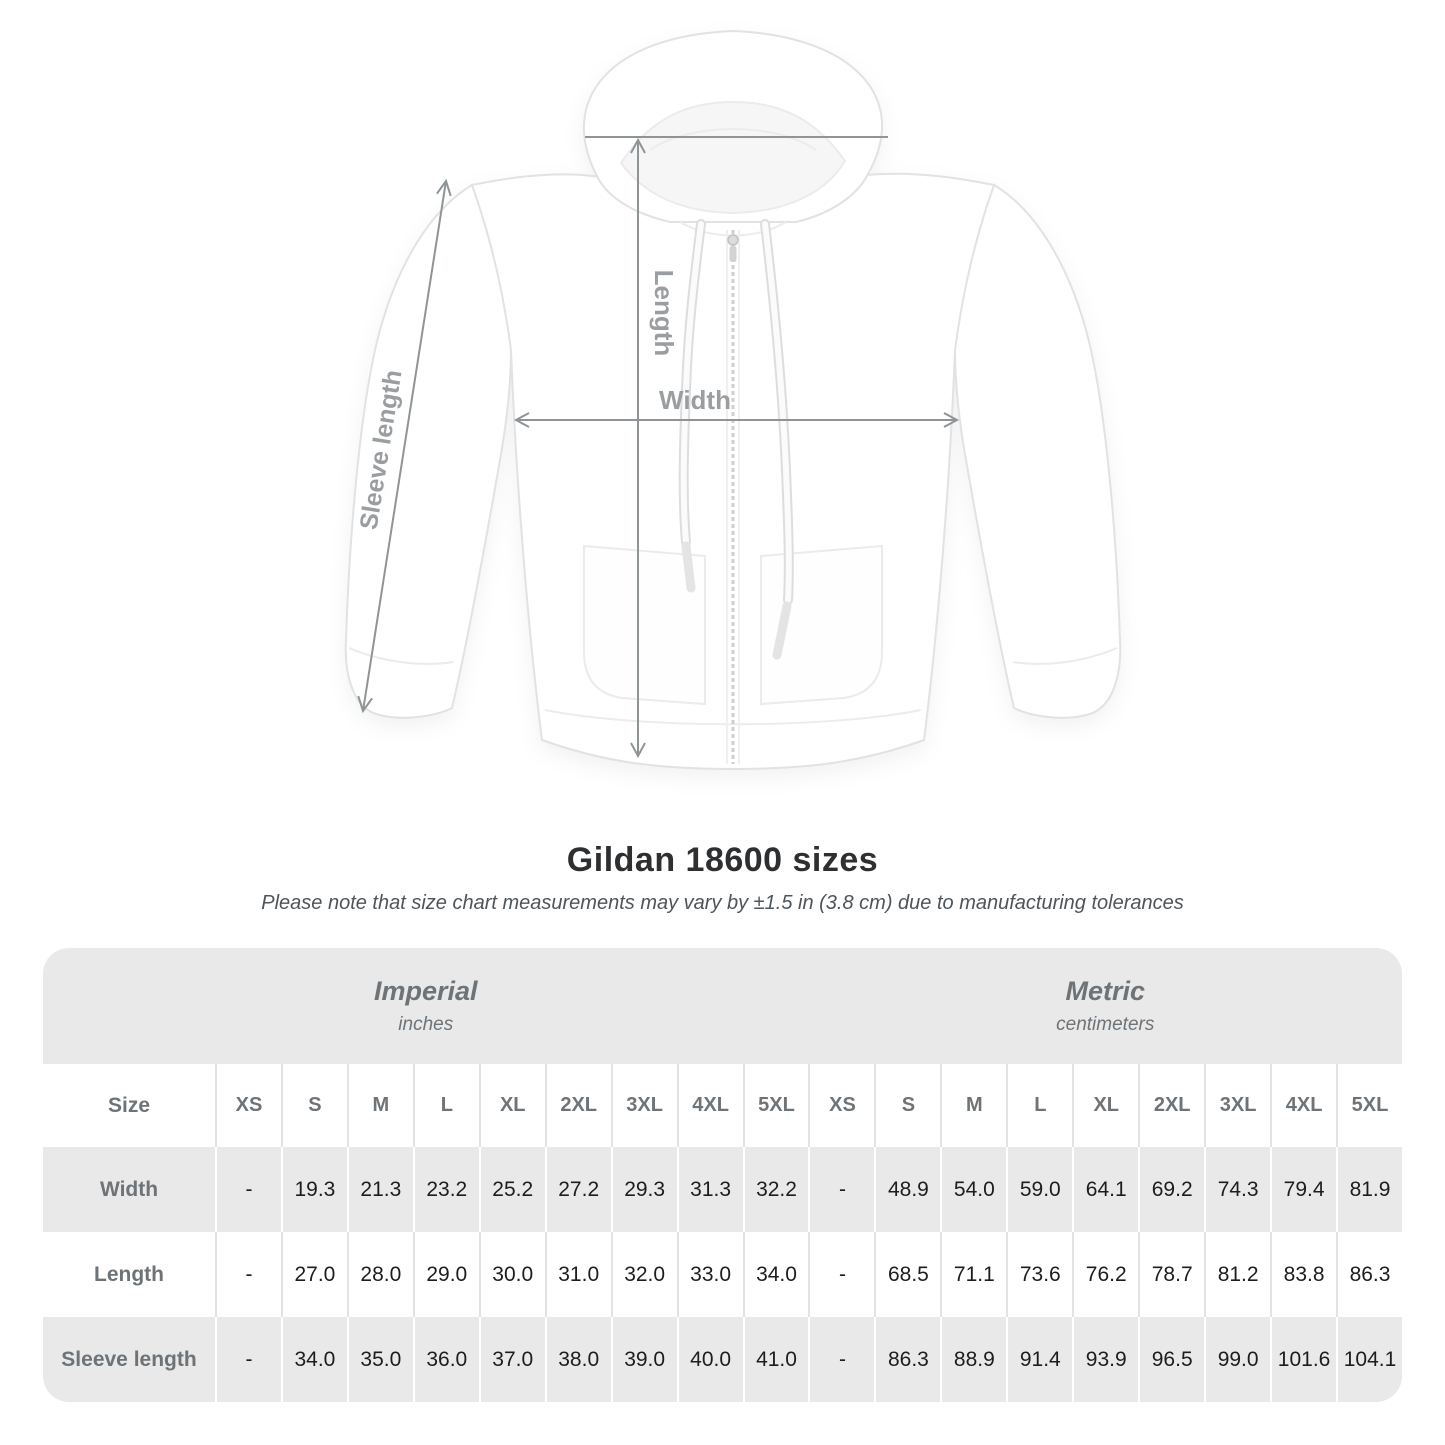 The height and width of the screenshot is (1445, 1445). Describe the element at coordinates (973, 1359) in the screenshot. I see `value-cell: 88.9` at that location.